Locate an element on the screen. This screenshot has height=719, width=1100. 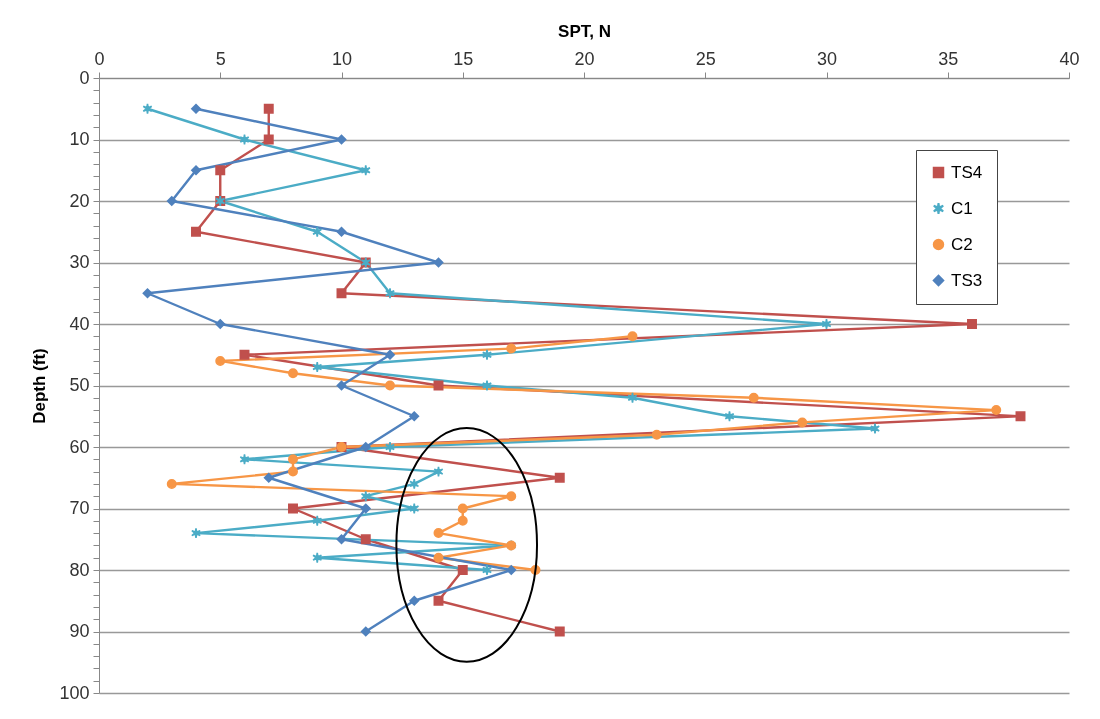
y-tick-label: 0 is located at coordinates (84, 77).